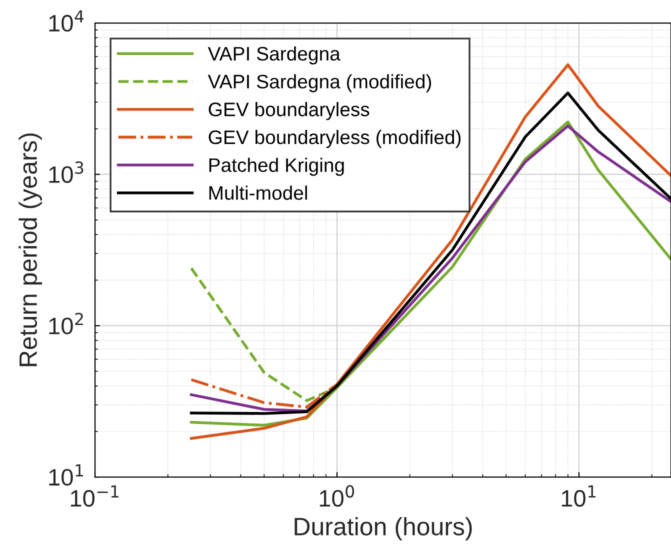 Image resolution: width=671 pixels, height=556 pixels. What do you see at coordinates (289, 111) in the screenshot?
I see `legend-label: GEV boundaryless` at bounding box center [289, 111].